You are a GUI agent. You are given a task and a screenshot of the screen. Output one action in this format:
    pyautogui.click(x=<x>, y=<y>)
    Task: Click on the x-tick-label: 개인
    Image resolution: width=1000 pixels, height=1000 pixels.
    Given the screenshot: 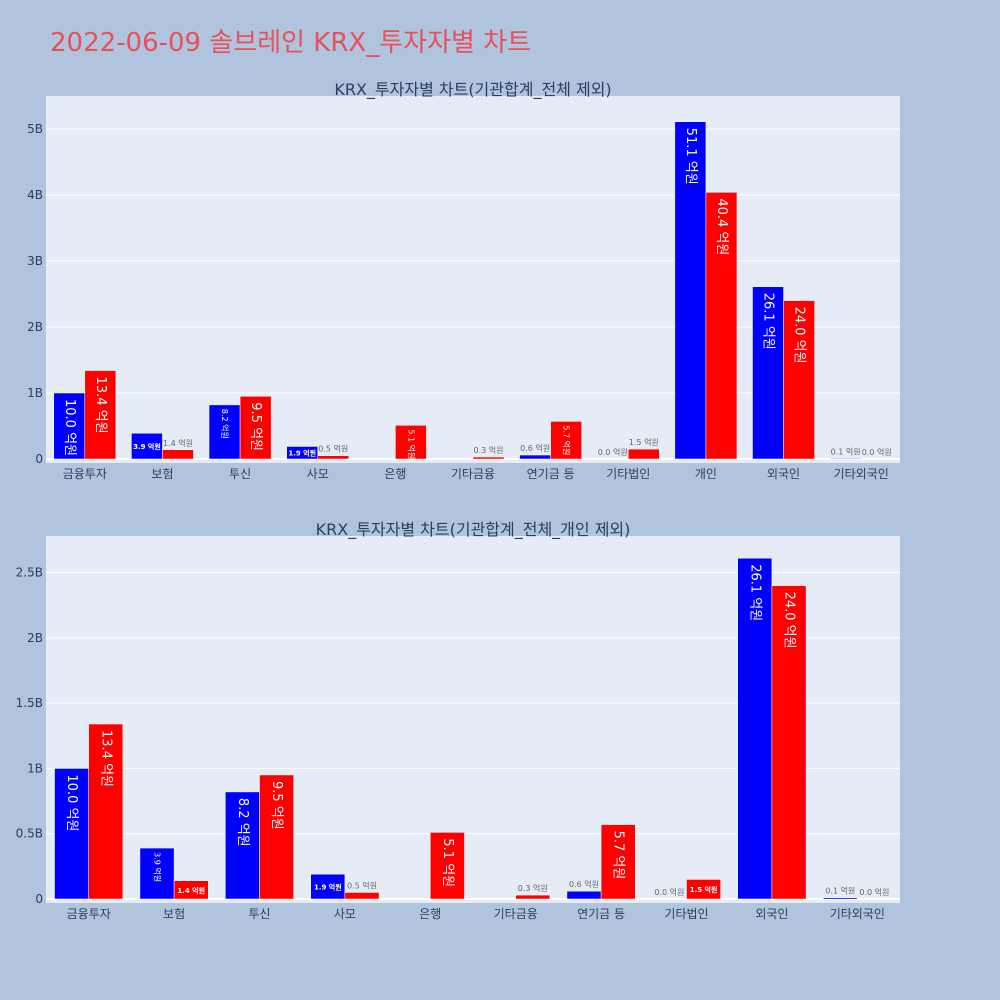 What is the action you would take?
    pyautogui.click(x=706, y=474)
    